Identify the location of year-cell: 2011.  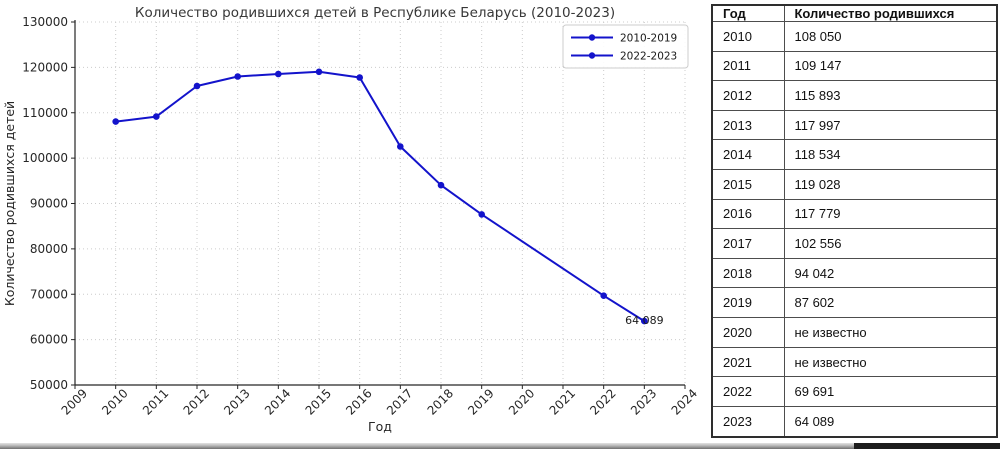
(748, 66).